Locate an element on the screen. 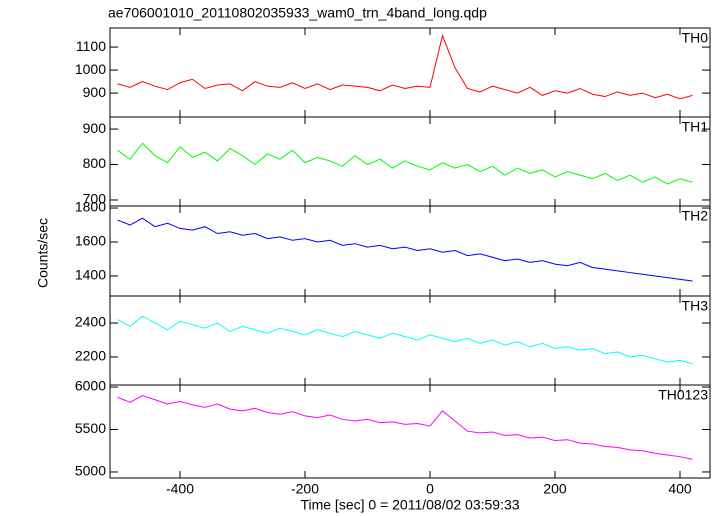 This screenshot has width=717, height=516. y-tick-label: 700 is located at coordinates (95, 199).